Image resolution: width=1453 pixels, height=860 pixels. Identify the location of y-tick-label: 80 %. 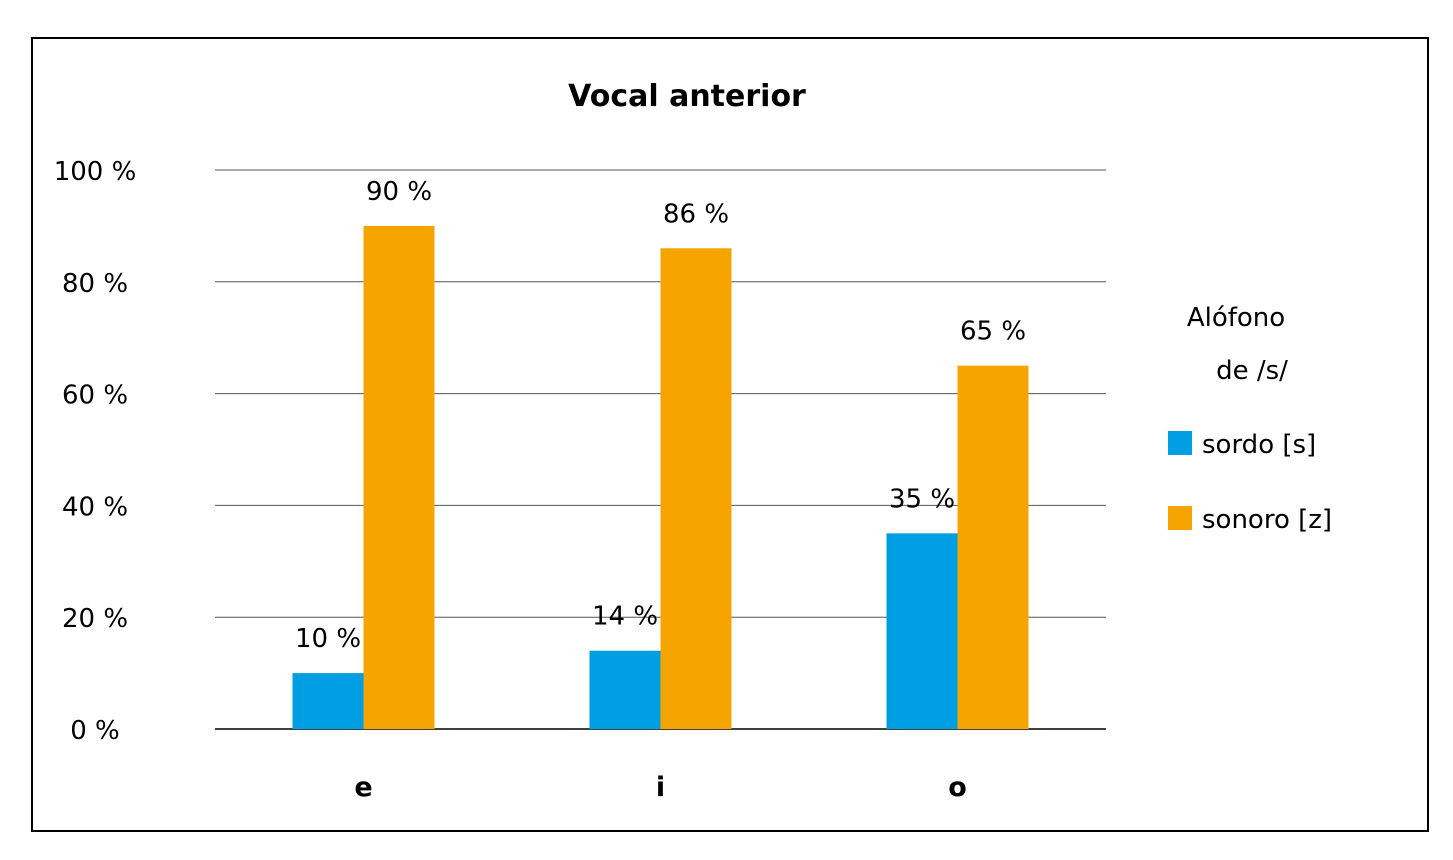
(95, 284).